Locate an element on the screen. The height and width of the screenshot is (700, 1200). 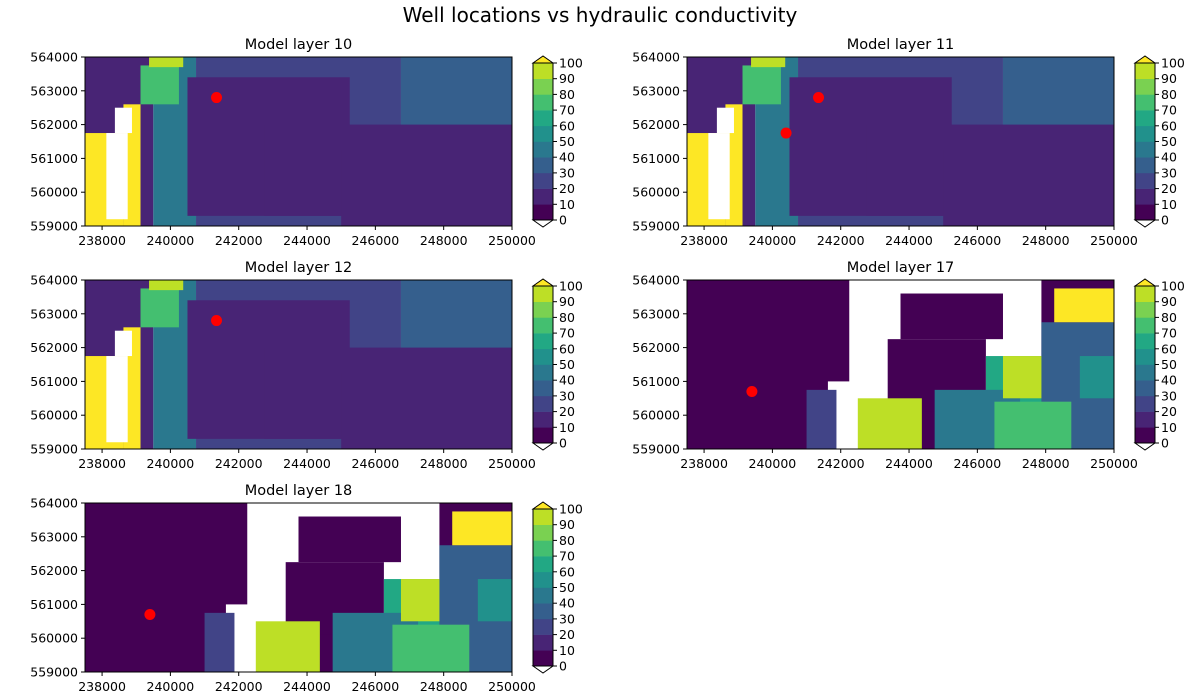
heatmap-field is located at coordinates (900, 141).